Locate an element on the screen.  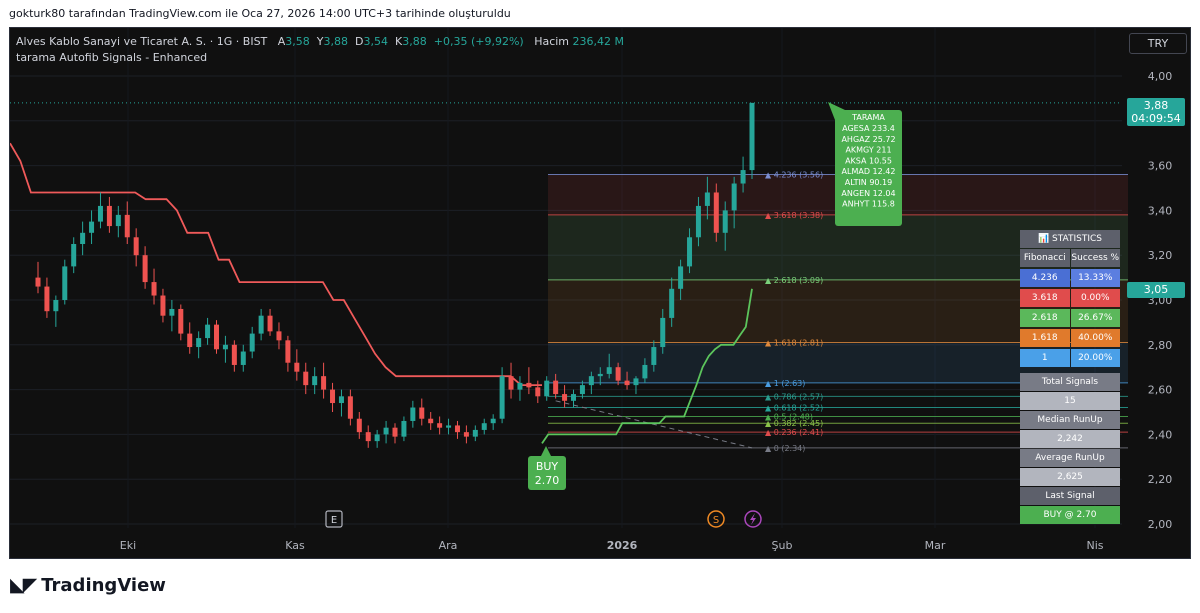
fib-level-label: ▲ 3.618 (3.38) is located at coordinates (794, 215).